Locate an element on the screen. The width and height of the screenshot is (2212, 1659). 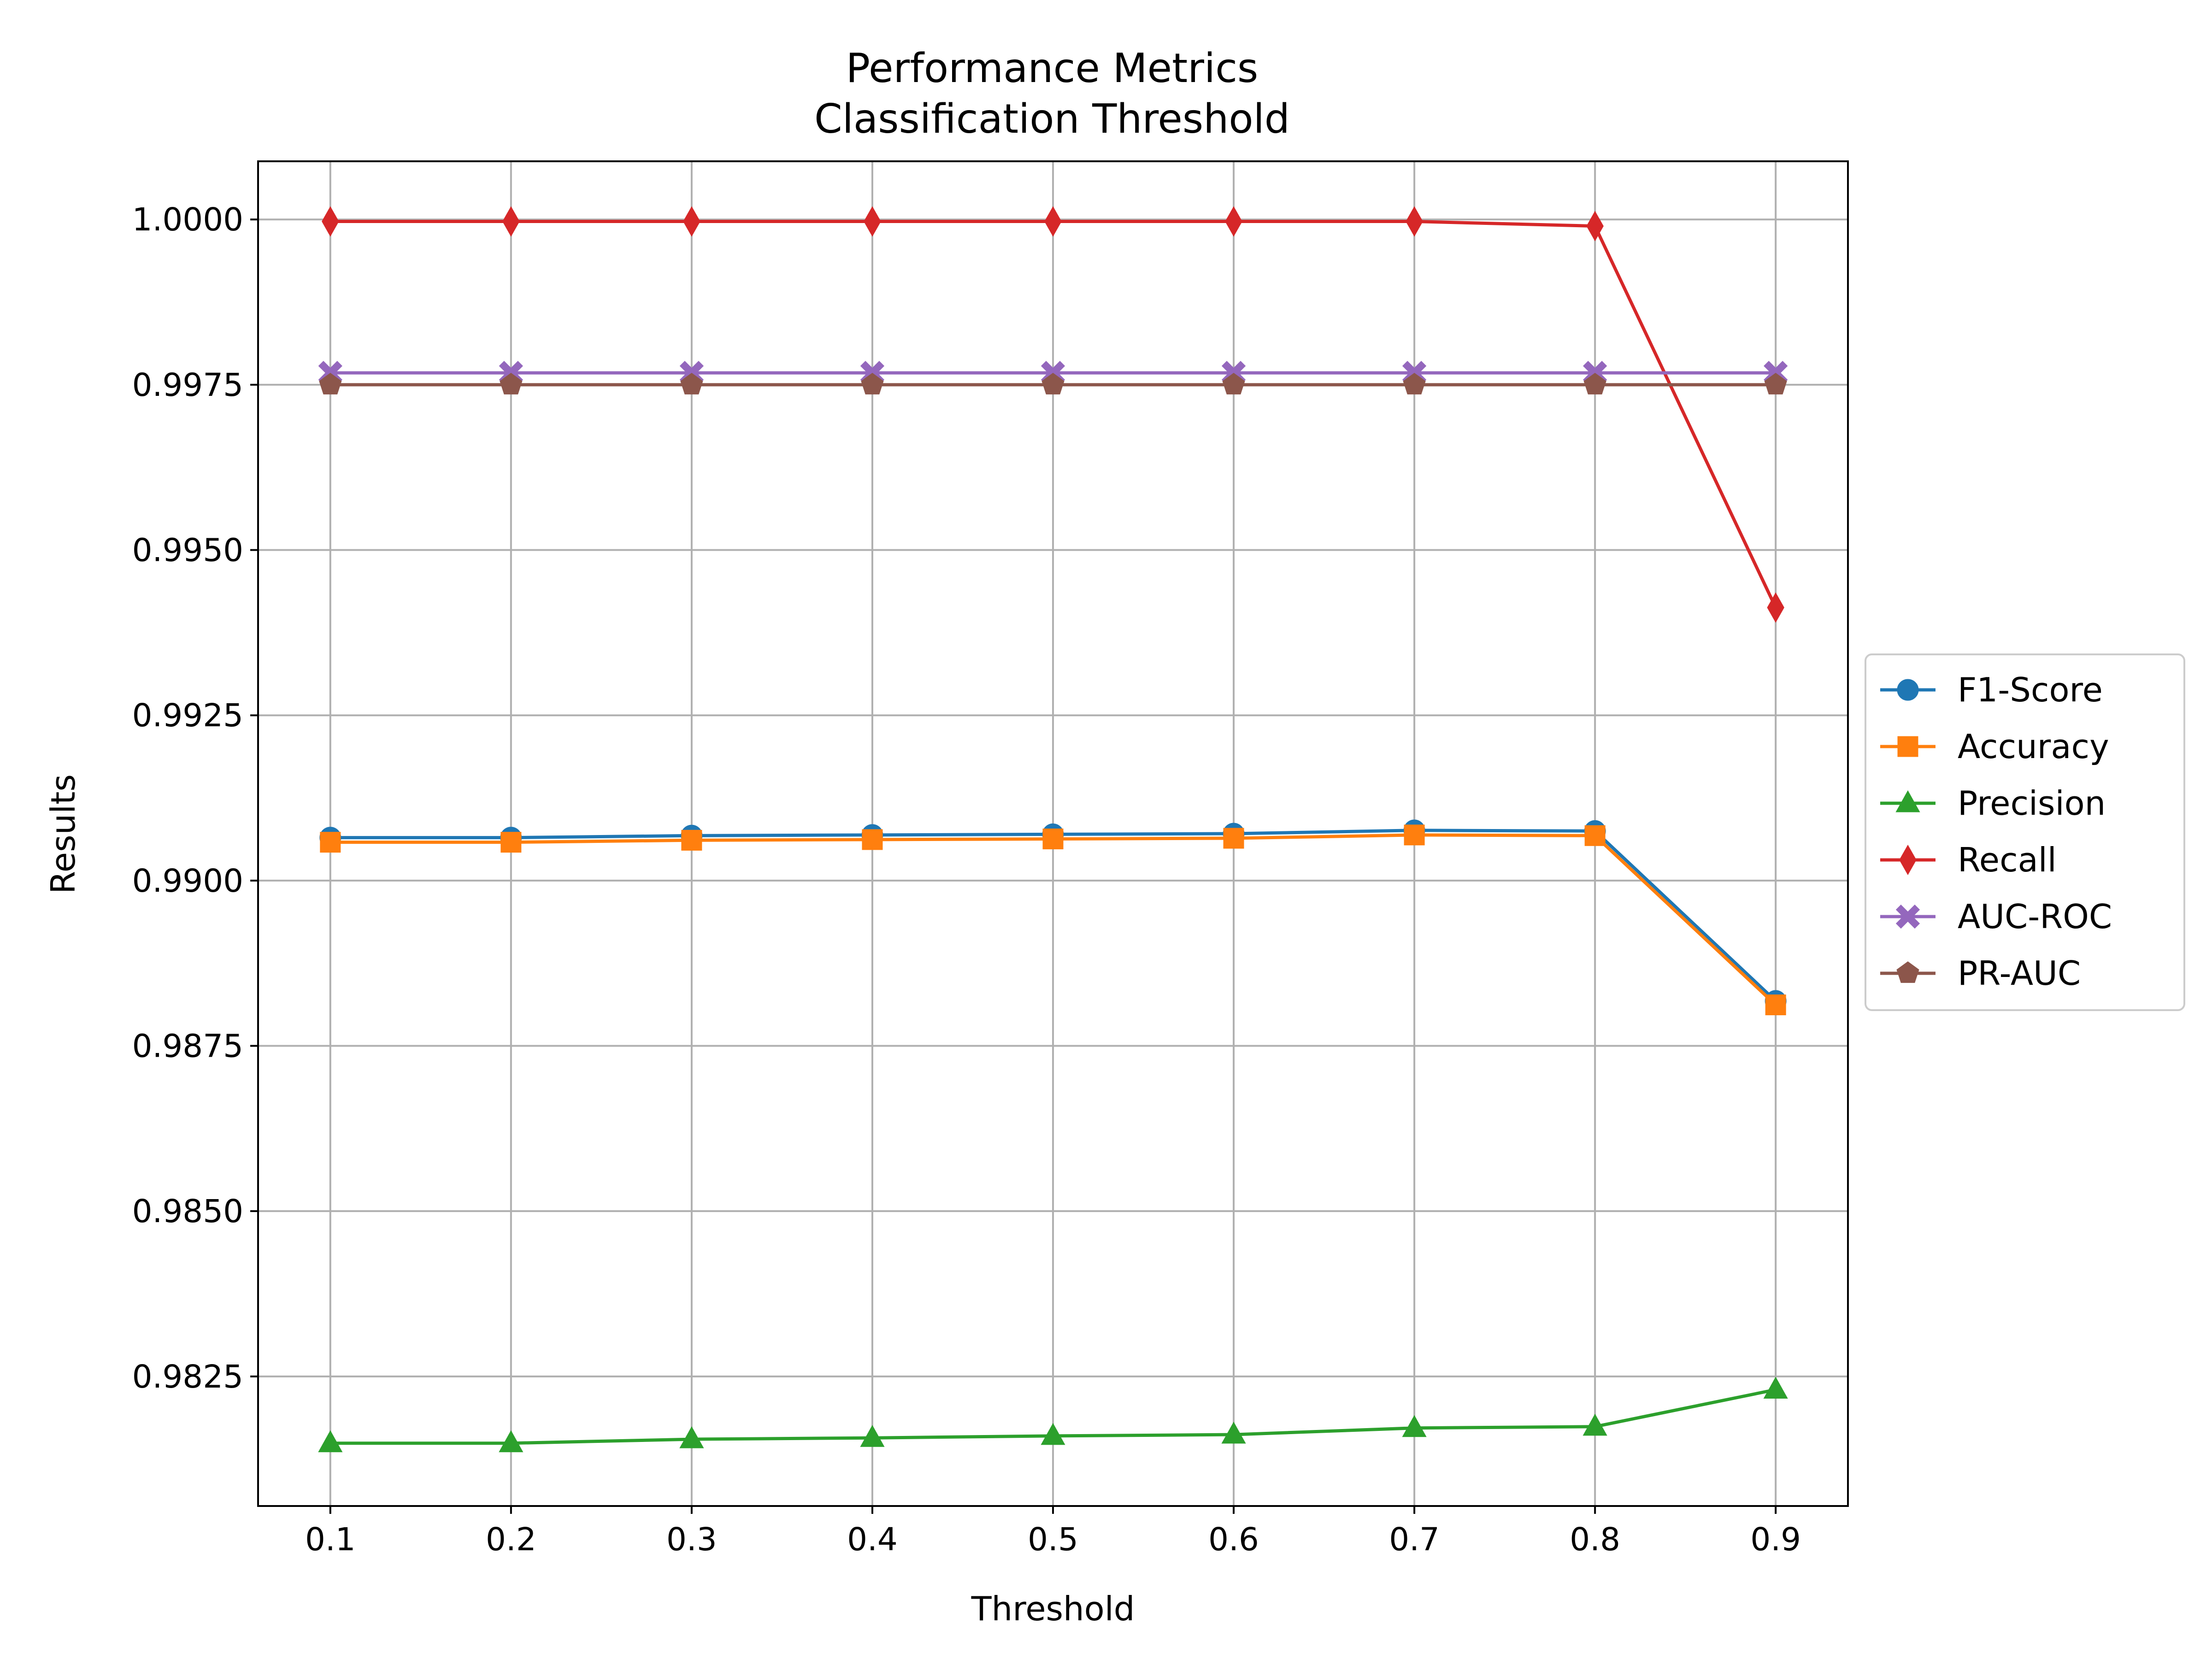
legend-box is located at coordinates (2025, 832).